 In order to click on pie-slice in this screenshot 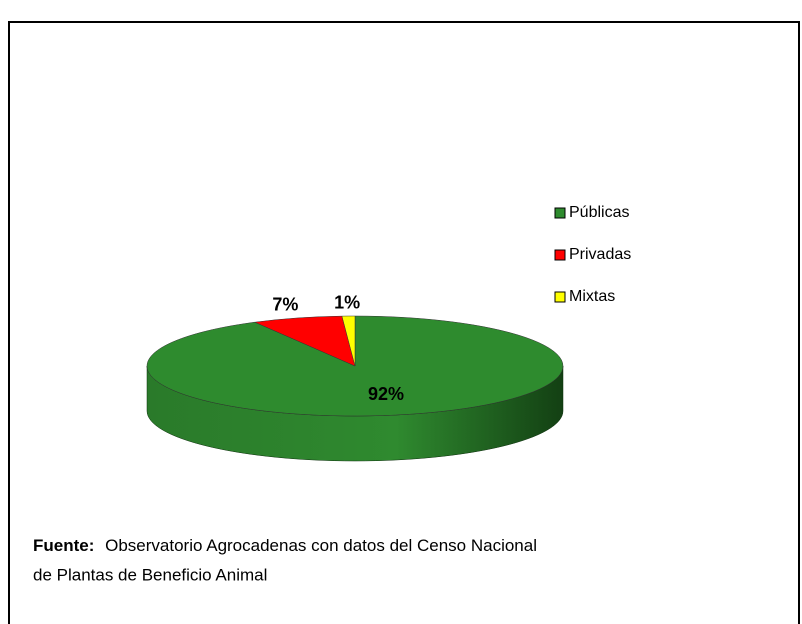, I will do `click(348, 341)`.